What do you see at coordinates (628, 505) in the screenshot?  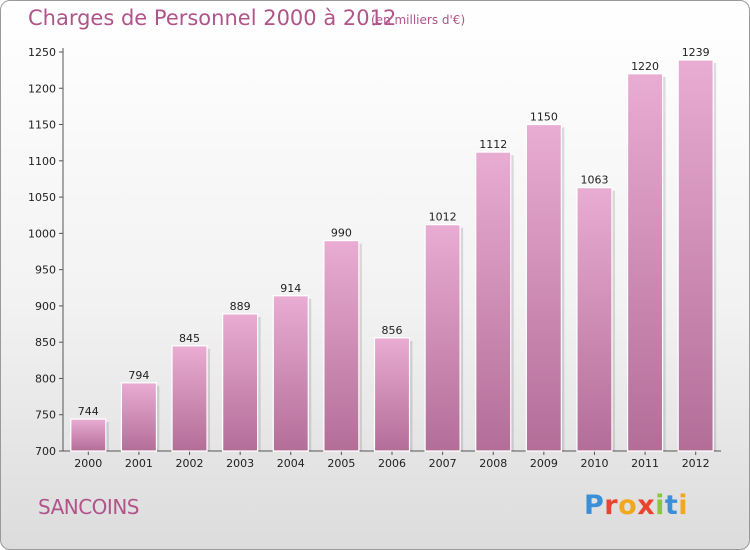 I see `logo-letter: o` at bounding box center [628, 505].